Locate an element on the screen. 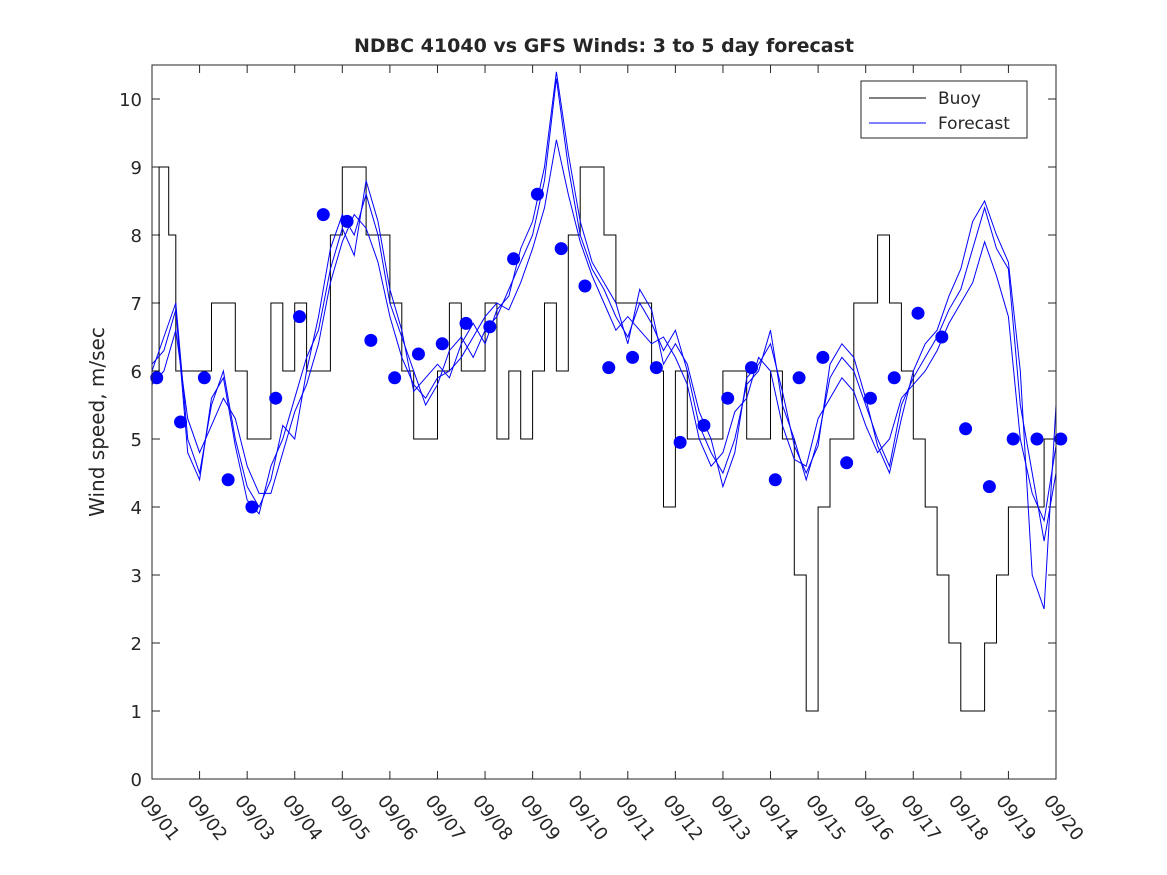 The image size is (1167, 875). y-tick-label: 2 is located at coordinates (136, 644).